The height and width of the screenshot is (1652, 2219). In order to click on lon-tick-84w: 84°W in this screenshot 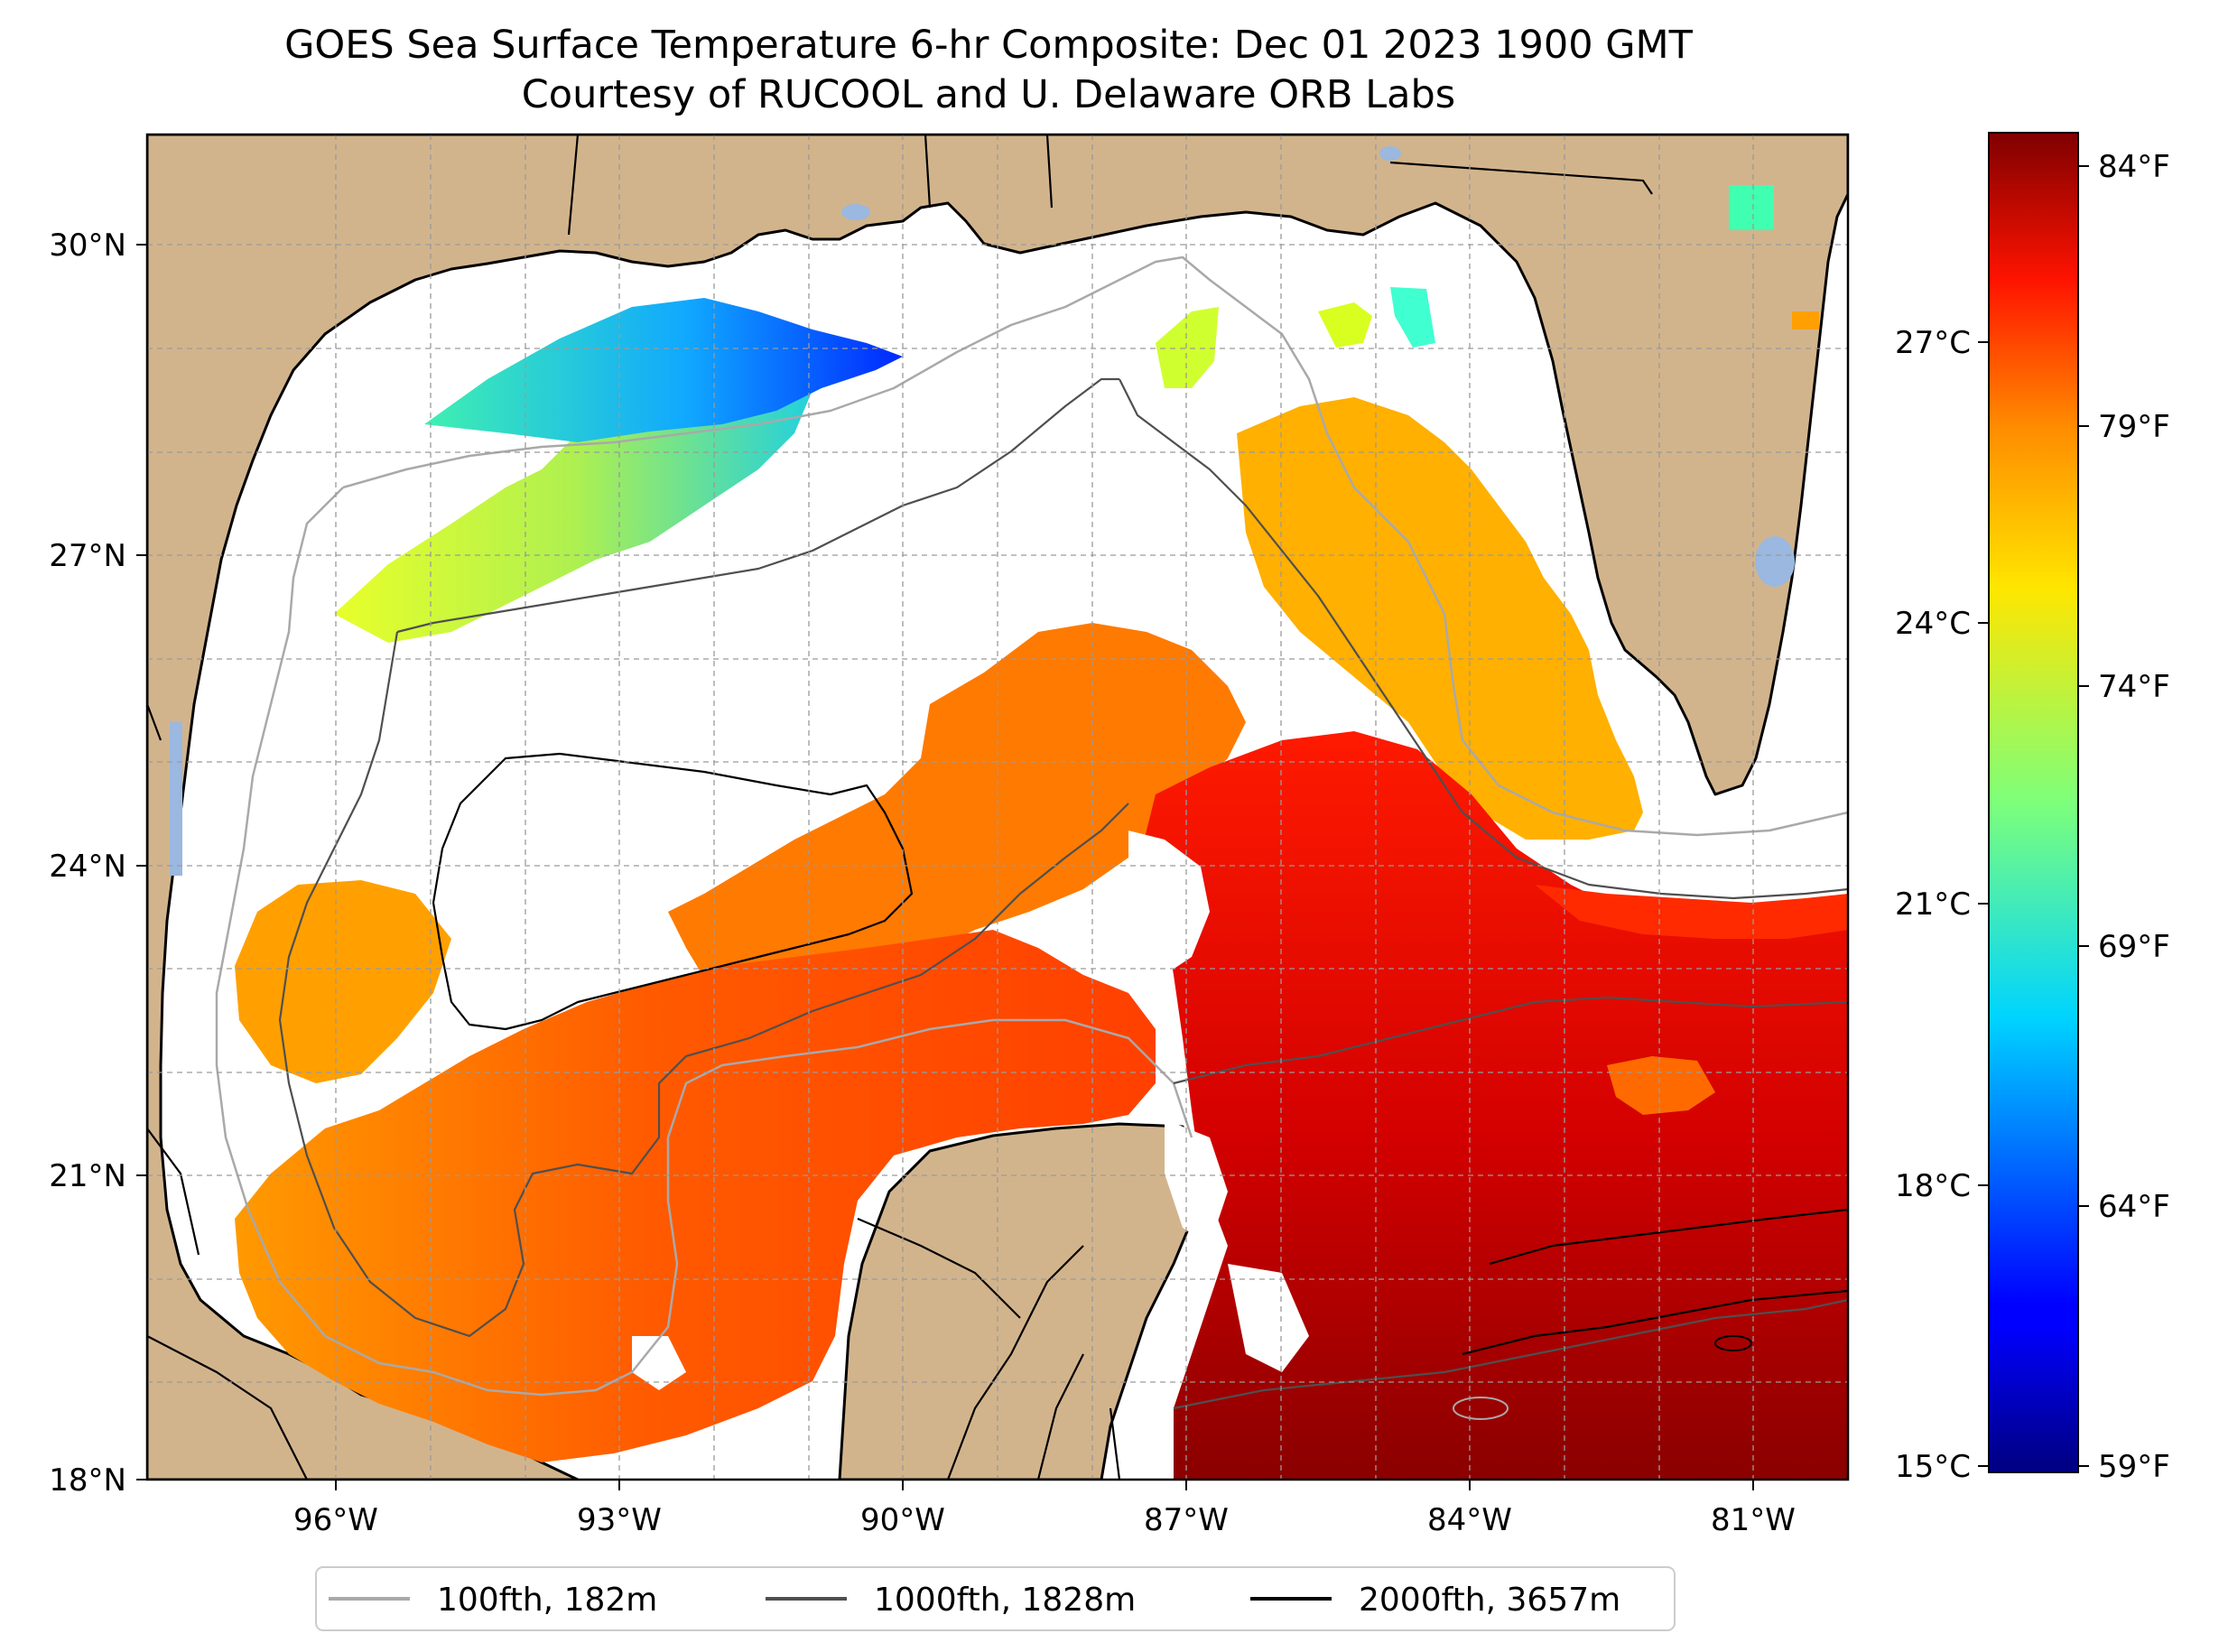, I will do `click(1469, 1520)`.